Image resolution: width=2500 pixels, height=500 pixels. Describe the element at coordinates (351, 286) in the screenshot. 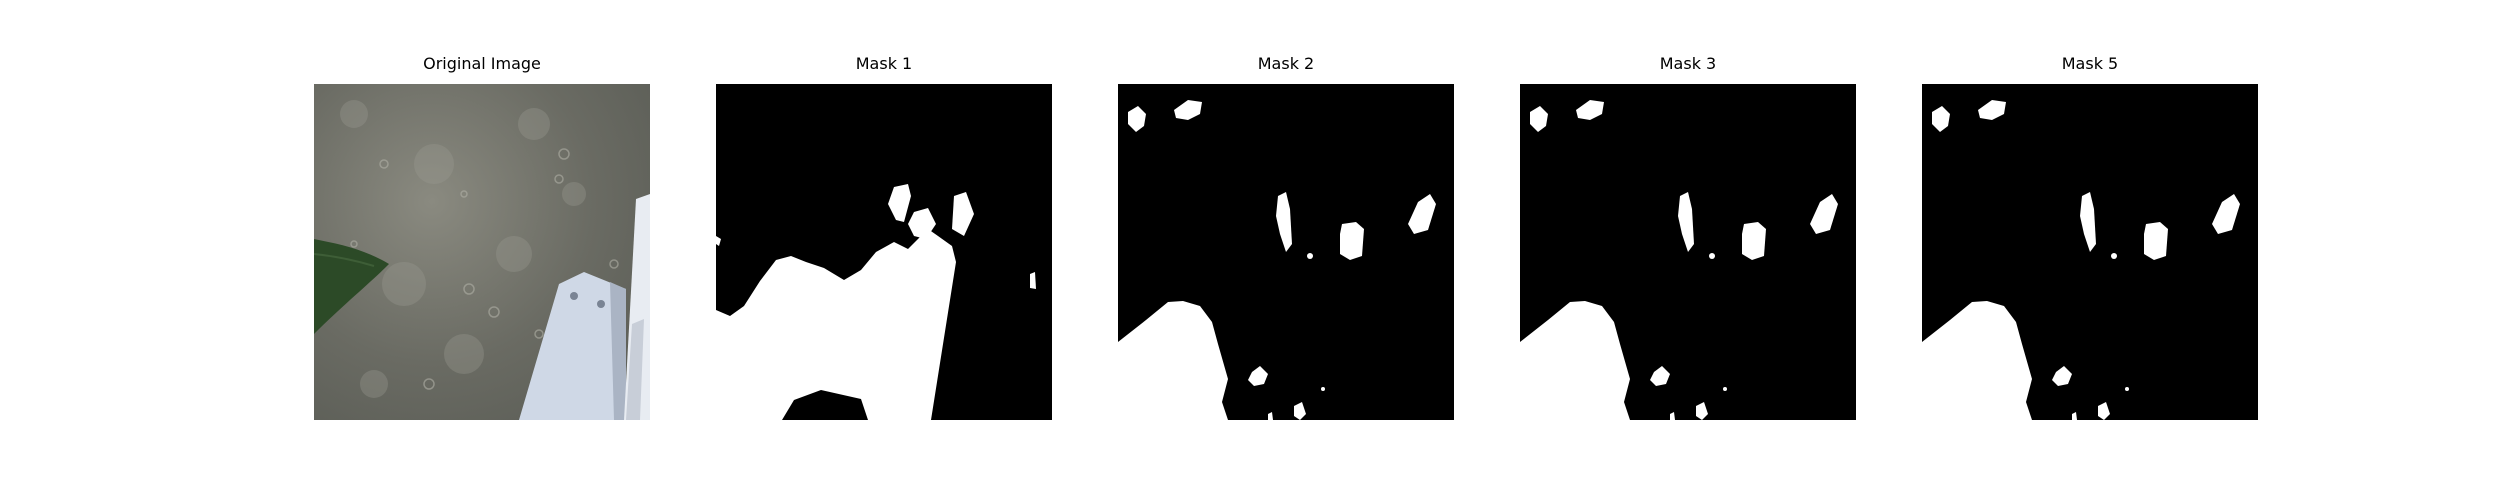

I see `leaf` at that location.